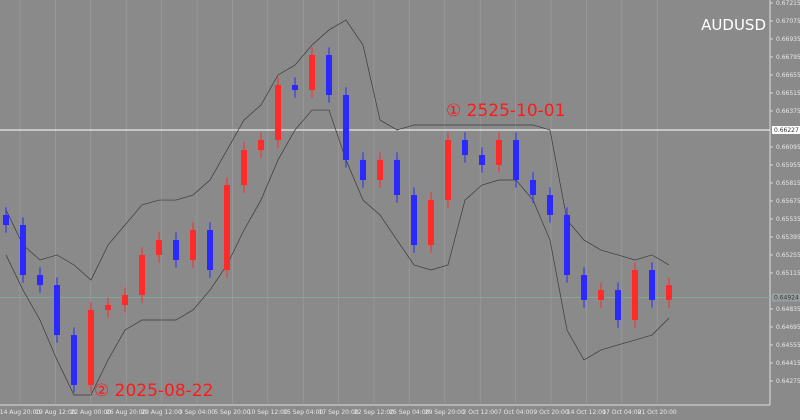 The width and height of the screenshot is (800, 420). I want to click on x-tick-label: 7 Oct 04:00, so click(515, 412).